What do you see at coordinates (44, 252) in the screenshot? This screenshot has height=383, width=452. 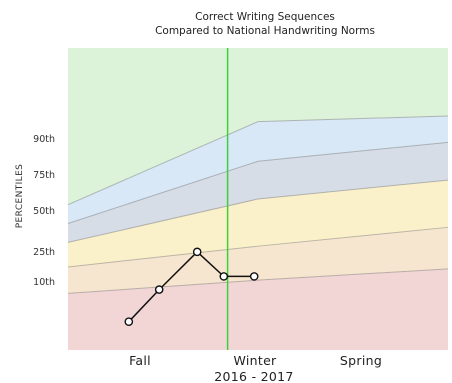 I see `y-tick-25th: 25th` at bounding box center [44, 252].